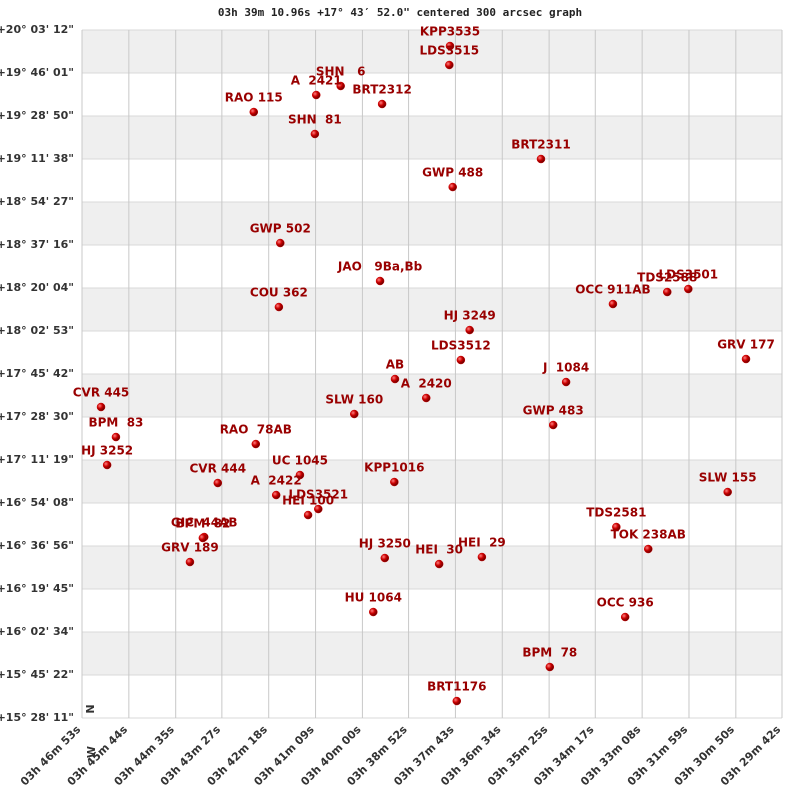  Describe the element at coordinates (107, 450) in the screenshot. I see `point-label: HJ 3252` at that location.